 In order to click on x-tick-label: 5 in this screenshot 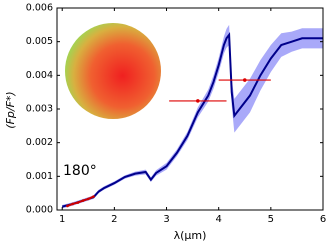, I will do `click(271, 219)`.